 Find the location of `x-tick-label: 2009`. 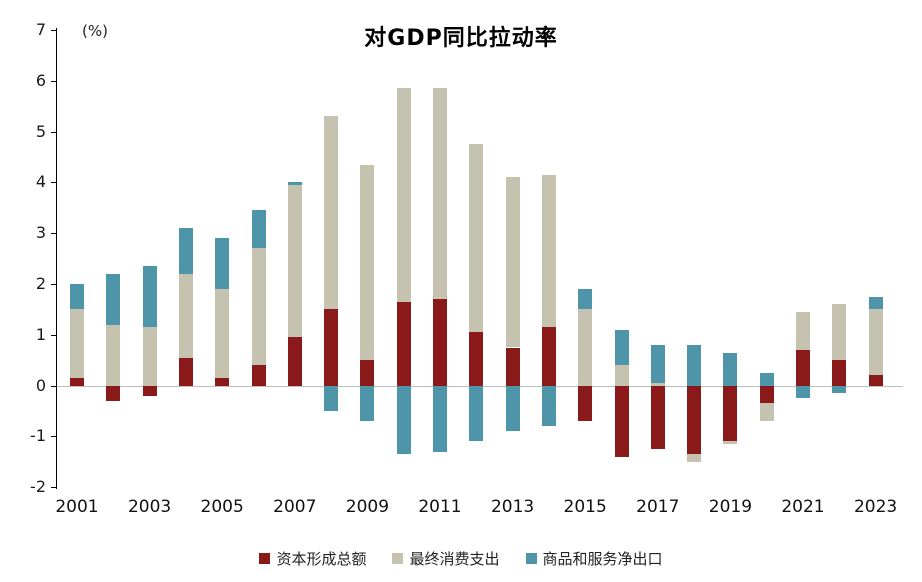

x-tick-label: 2009 is located at coordinates (367, 507).